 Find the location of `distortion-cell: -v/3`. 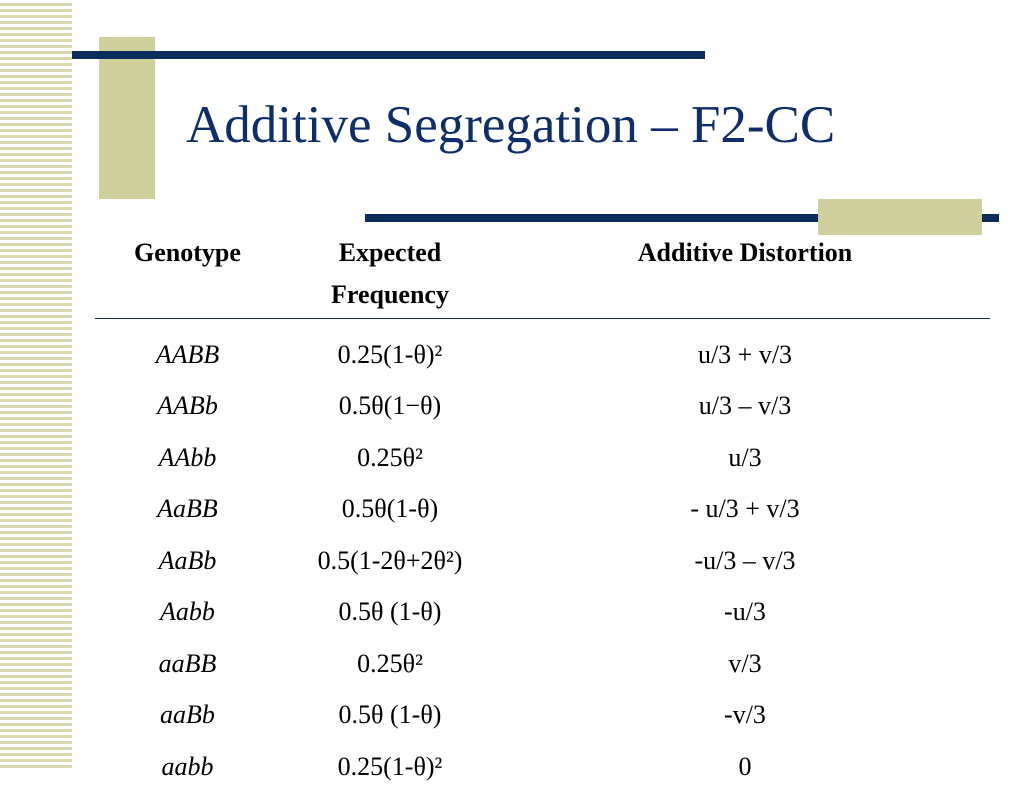

distortion-cell: -v/3 is located at coordinates (745, 715).